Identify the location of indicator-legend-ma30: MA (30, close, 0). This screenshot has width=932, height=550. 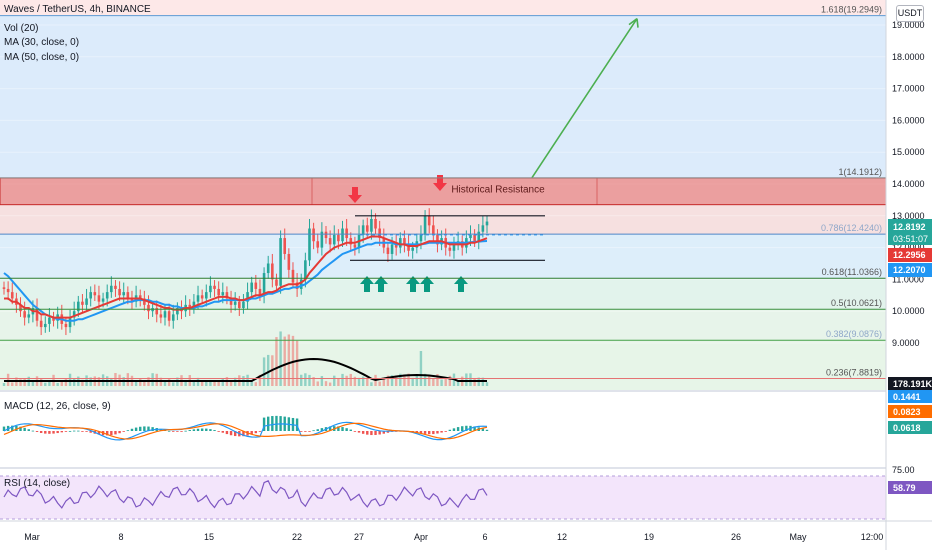
(42, 42).